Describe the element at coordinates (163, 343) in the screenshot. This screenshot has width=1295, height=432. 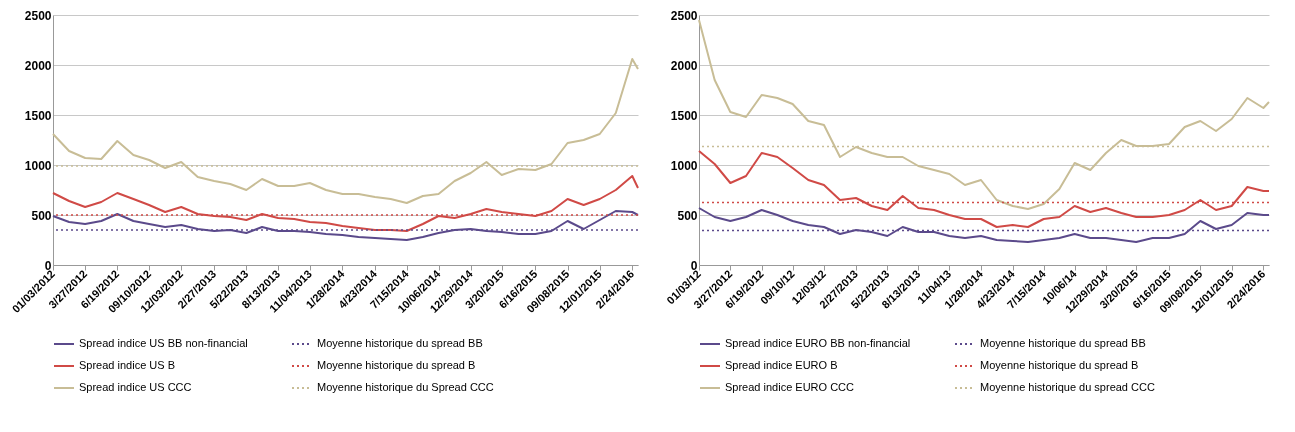
I see `legend-label: Spread indice US BB non-financial` at that location.